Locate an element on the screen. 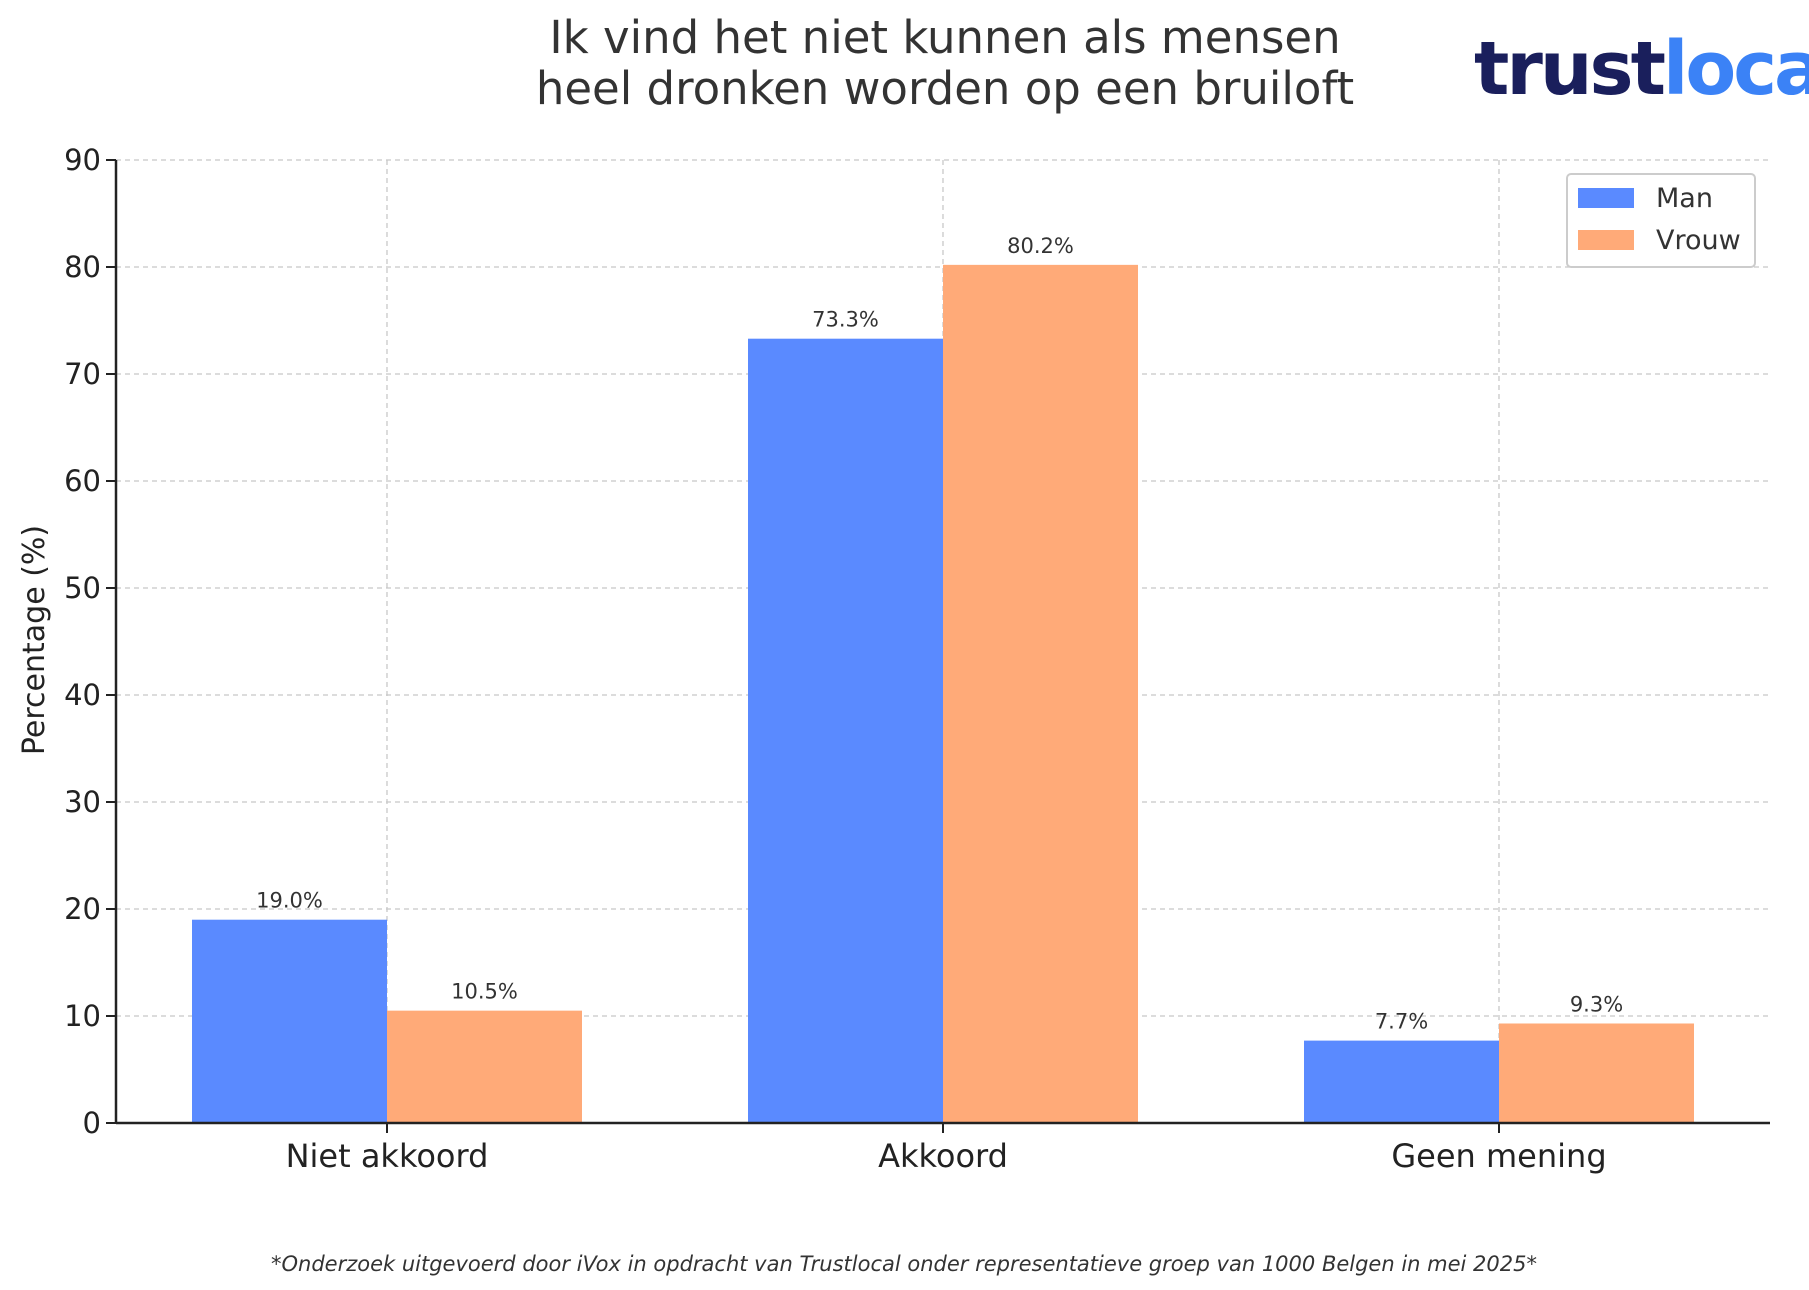 The height and width of the screenshot is (1290, 1809). bar-vrouw-niet-akkoord is located at coordinates (484, 1066).